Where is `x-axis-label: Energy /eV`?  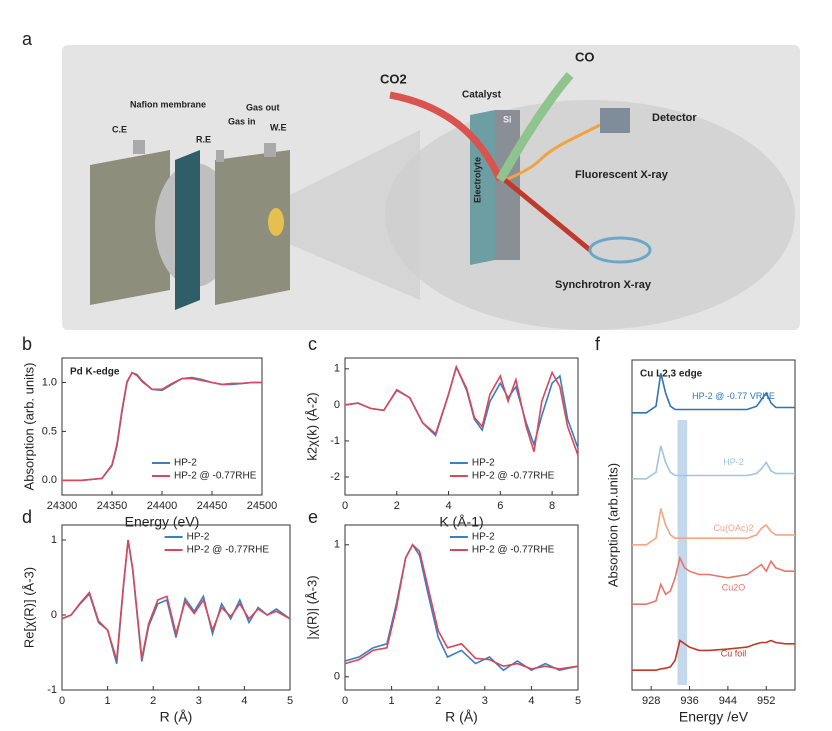 x-axis-label: Energy /eV is located at coordinates (714, 717).